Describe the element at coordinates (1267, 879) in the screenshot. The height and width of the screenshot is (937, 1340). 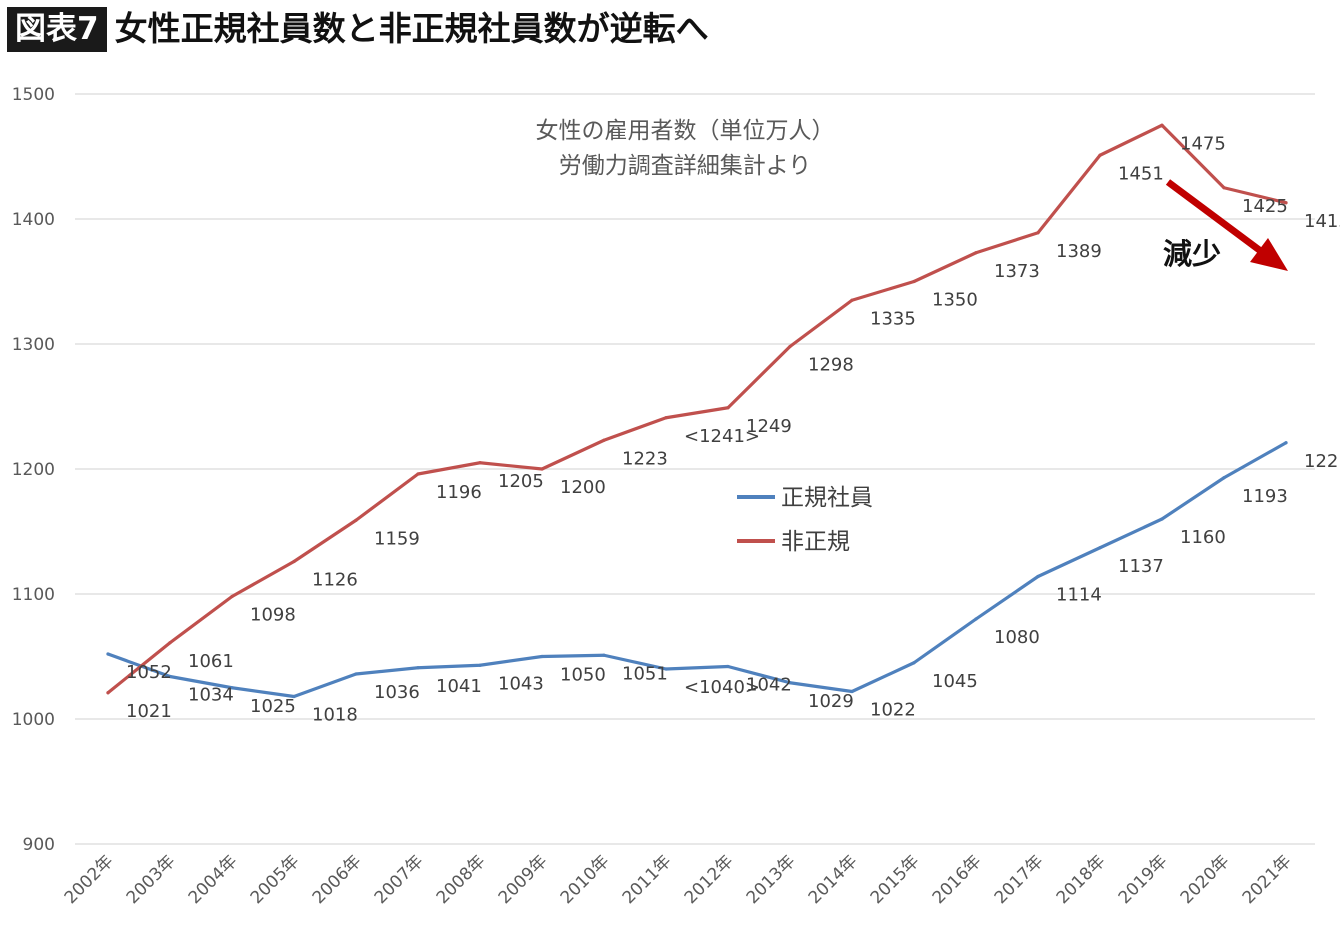
I see `x-tick-label-19: 2021年` at that location.